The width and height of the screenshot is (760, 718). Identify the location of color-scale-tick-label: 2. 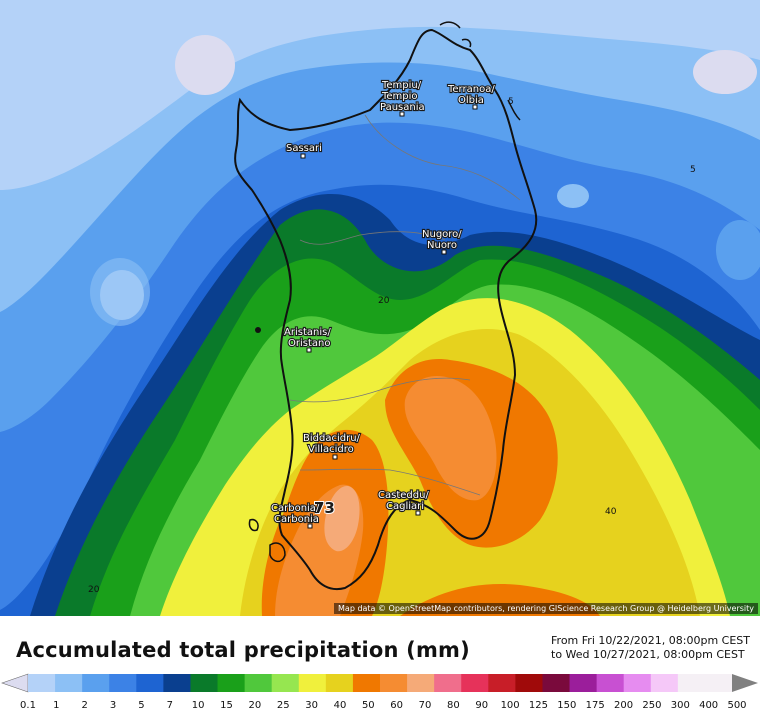
(84, 705).